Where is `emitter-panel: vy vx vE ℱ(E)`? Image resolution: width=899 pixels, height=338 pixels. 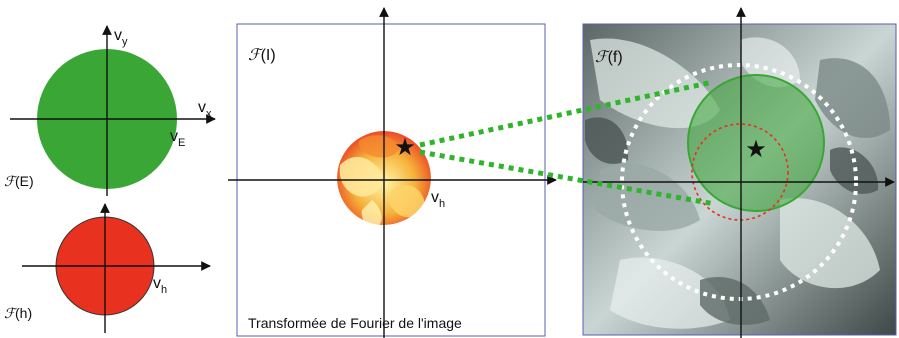
emitter-panel: vy vx vE ℱ(E) is located at coordinates (110, 110).